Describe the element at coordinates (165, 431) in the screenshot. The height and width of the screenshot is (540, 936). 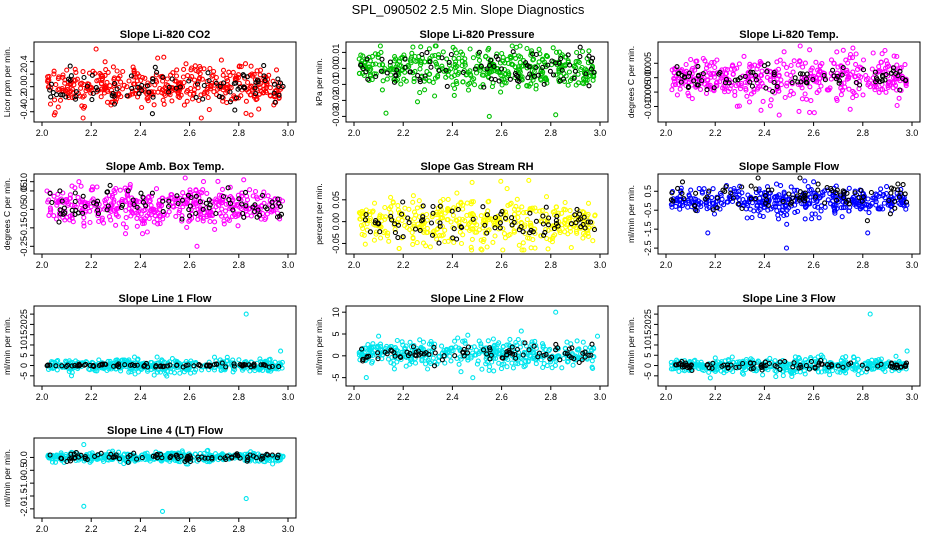
I see `panel-title: Slope Line 4 (LT) Flow` at that location.